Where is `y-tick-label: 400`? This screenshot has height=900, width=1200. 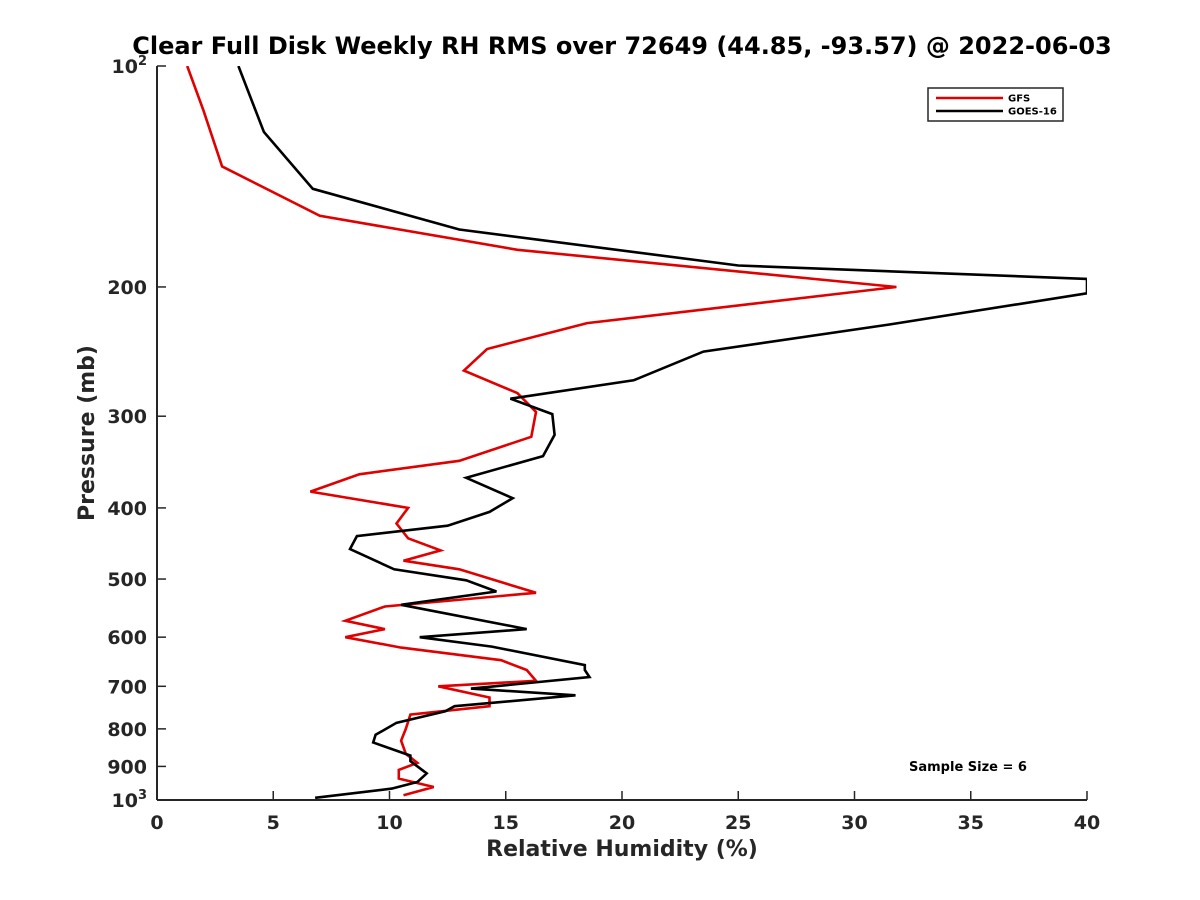
y-tick-label: 400 is located at coordinates (127, 509).